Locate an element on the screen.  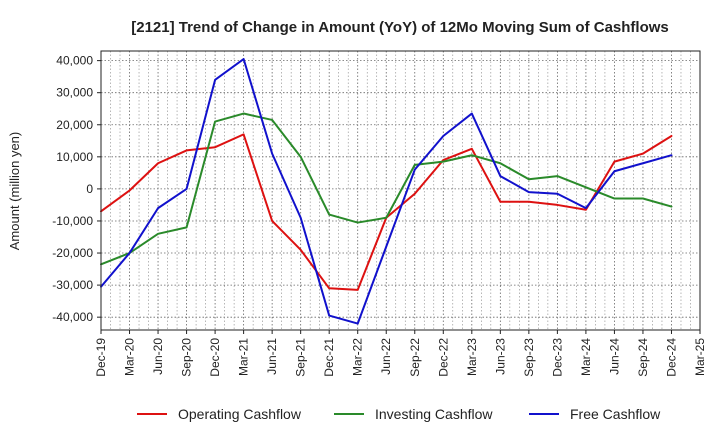
x-tick-label: Jun-22 is located at coordinates (386, 356).